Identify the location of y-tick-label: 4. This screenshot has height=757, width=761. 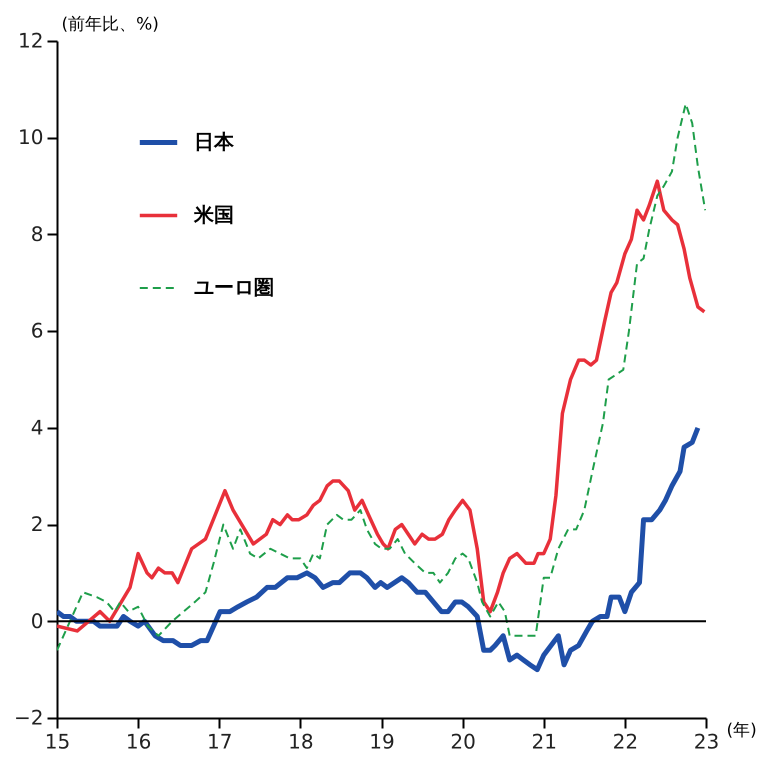
(37, 427).